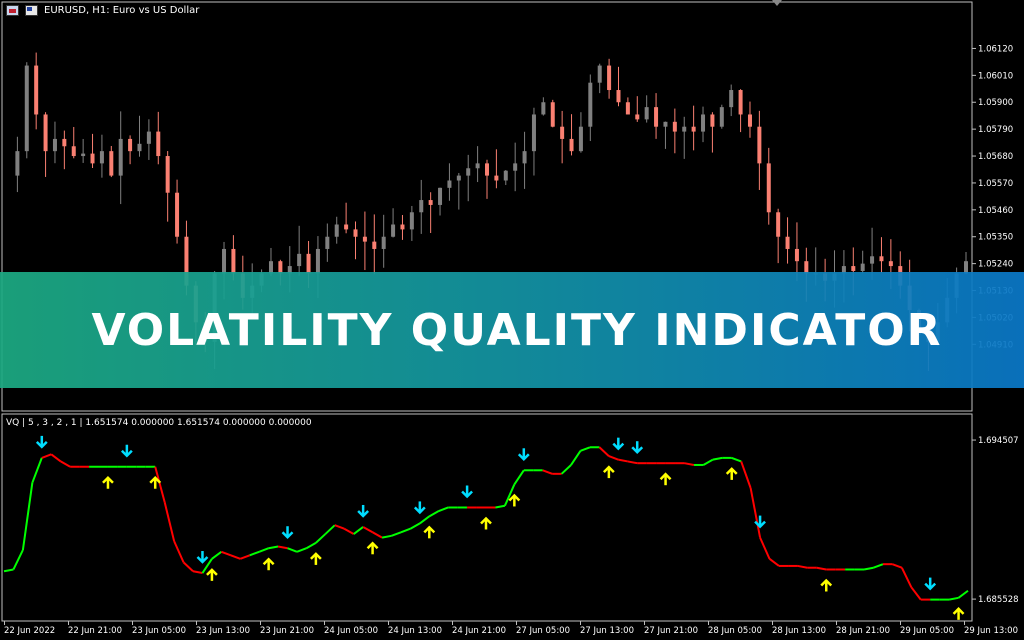 Image resolution: width=1024 pixels, height=640 pixels. Describe the element at coordinates (543, 631) in the screenshot. I see `time-tick-label: 27 Jun 05:00` at that location.